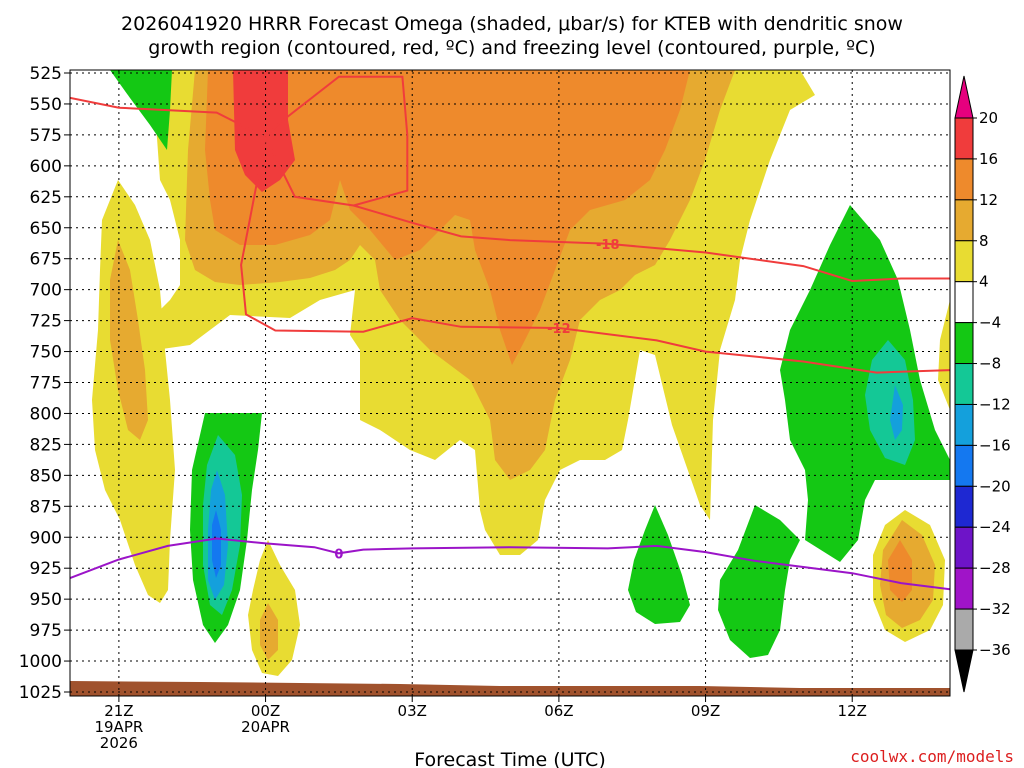  I want to click on x-tick-label: 20APR, so click(265, 727).